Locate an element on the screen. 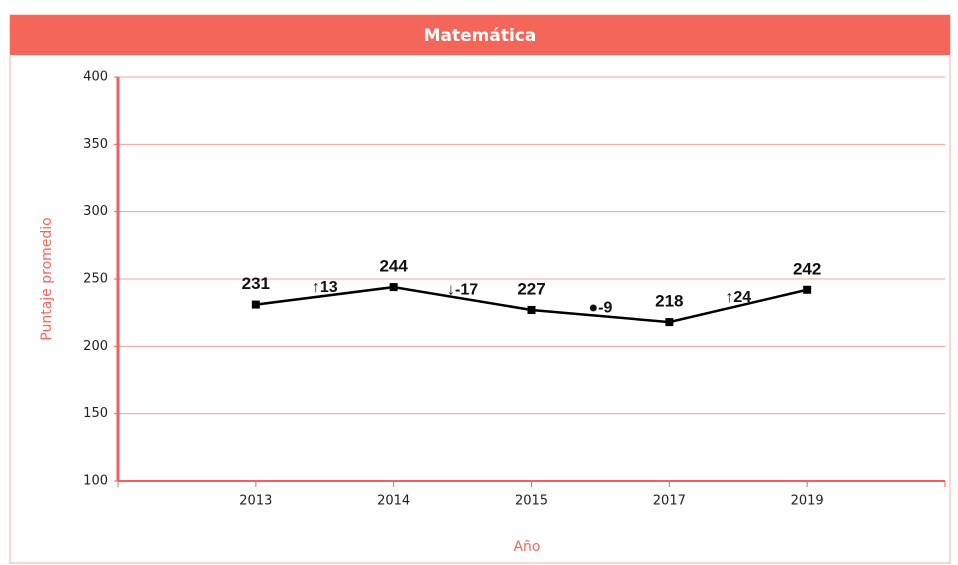  x-tick-label: 2015 is located at coordinates (531, 501).